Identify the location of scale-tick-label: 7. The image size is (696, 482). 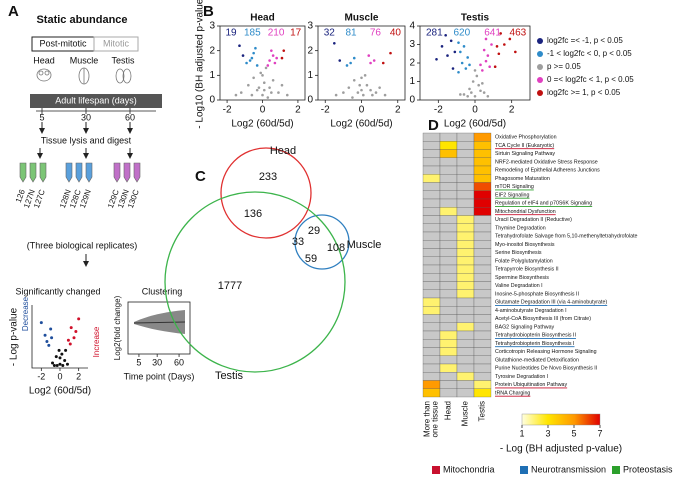
(599, 433).